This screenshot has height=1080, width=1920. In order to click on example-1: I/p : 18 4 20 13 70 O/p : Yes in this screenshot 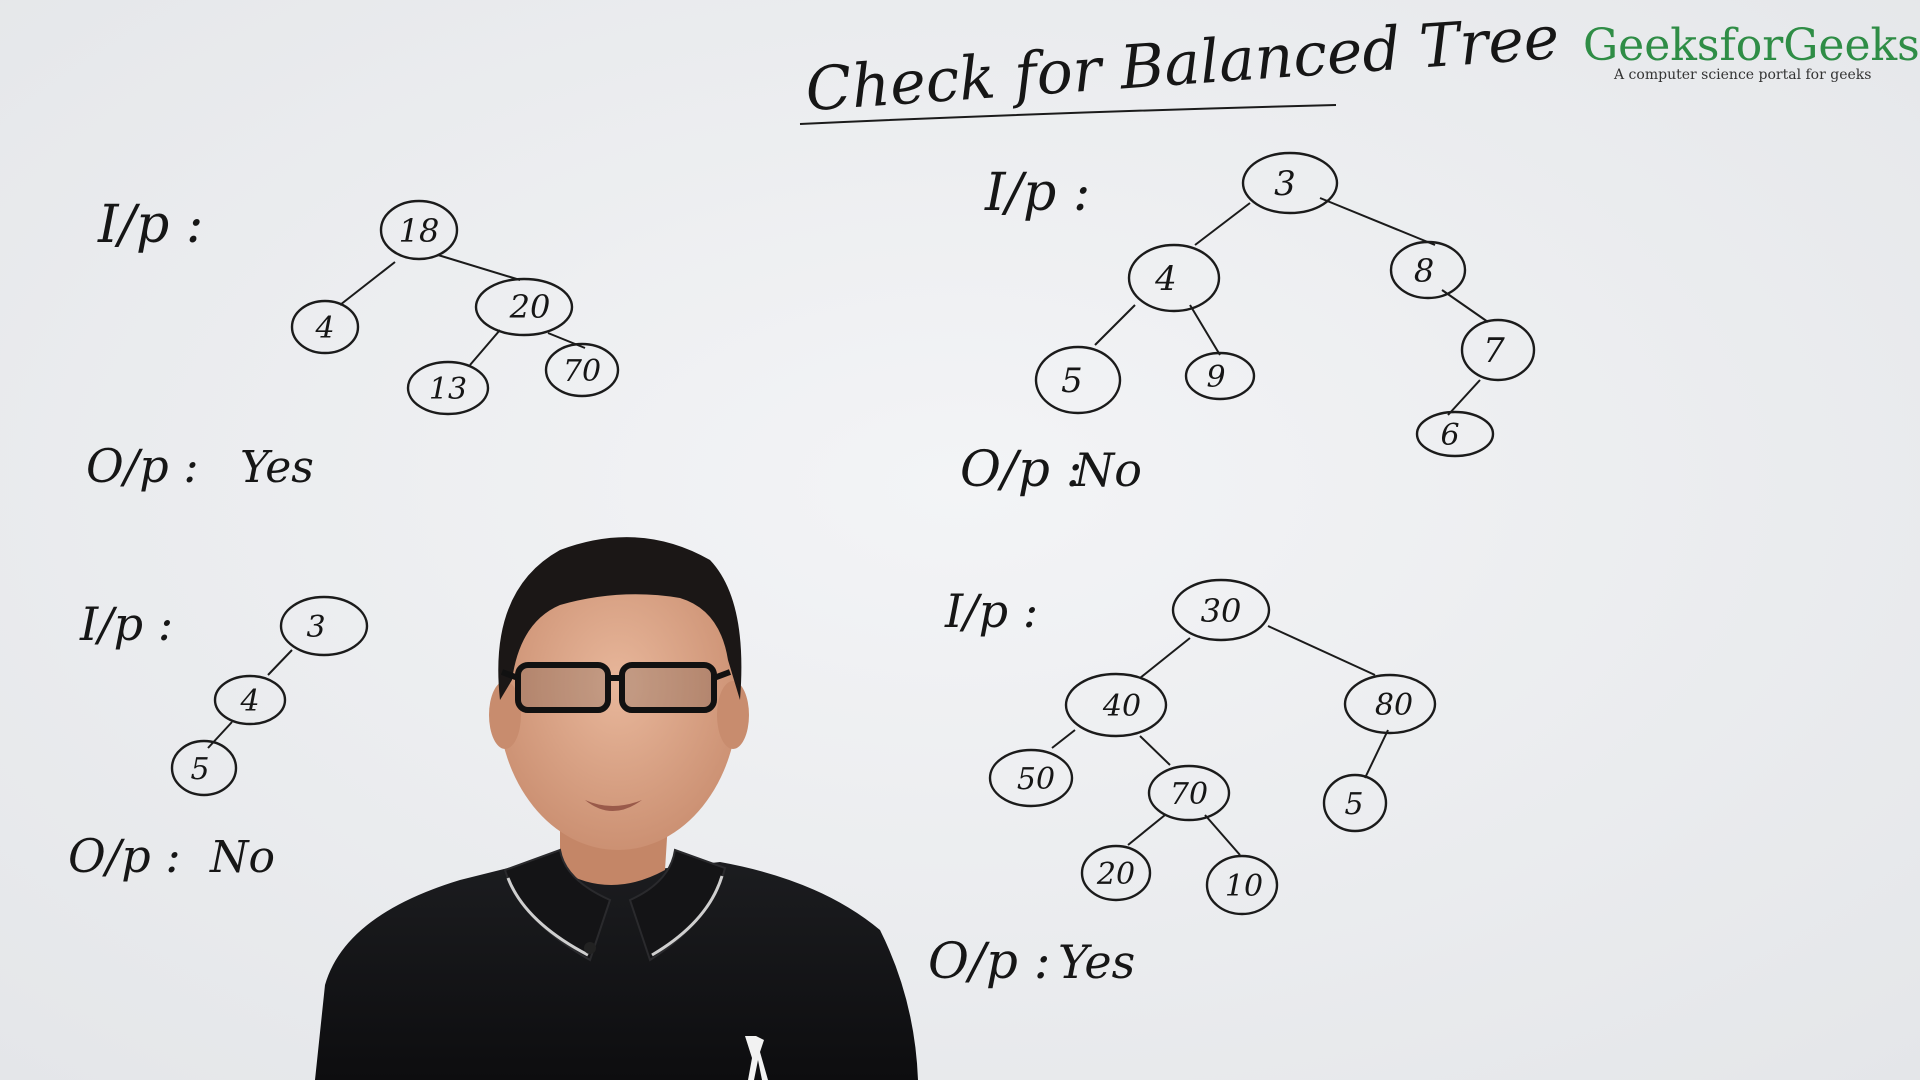, I will do `click(353, 344)`.